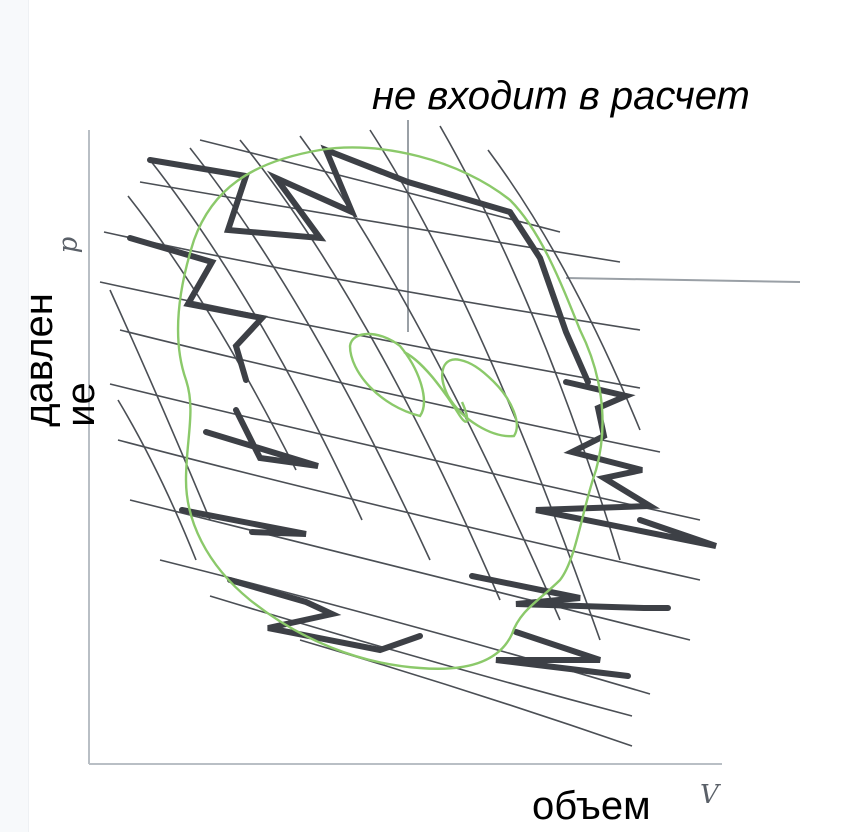 The height and width of the screenshot is (832, 844). I want to click on zigzag-top, so click(330, 193).